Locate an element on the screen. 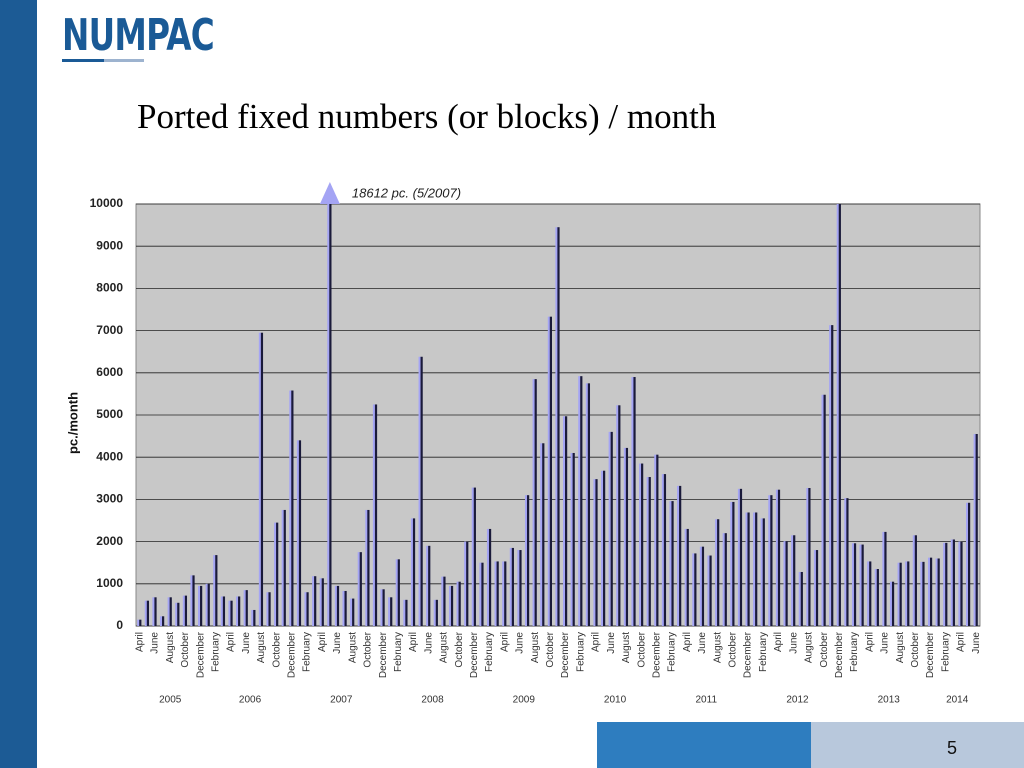 The height and width of the screenshot is (768, 1024). year-label: 2006 is located at coordinates (250, 700).